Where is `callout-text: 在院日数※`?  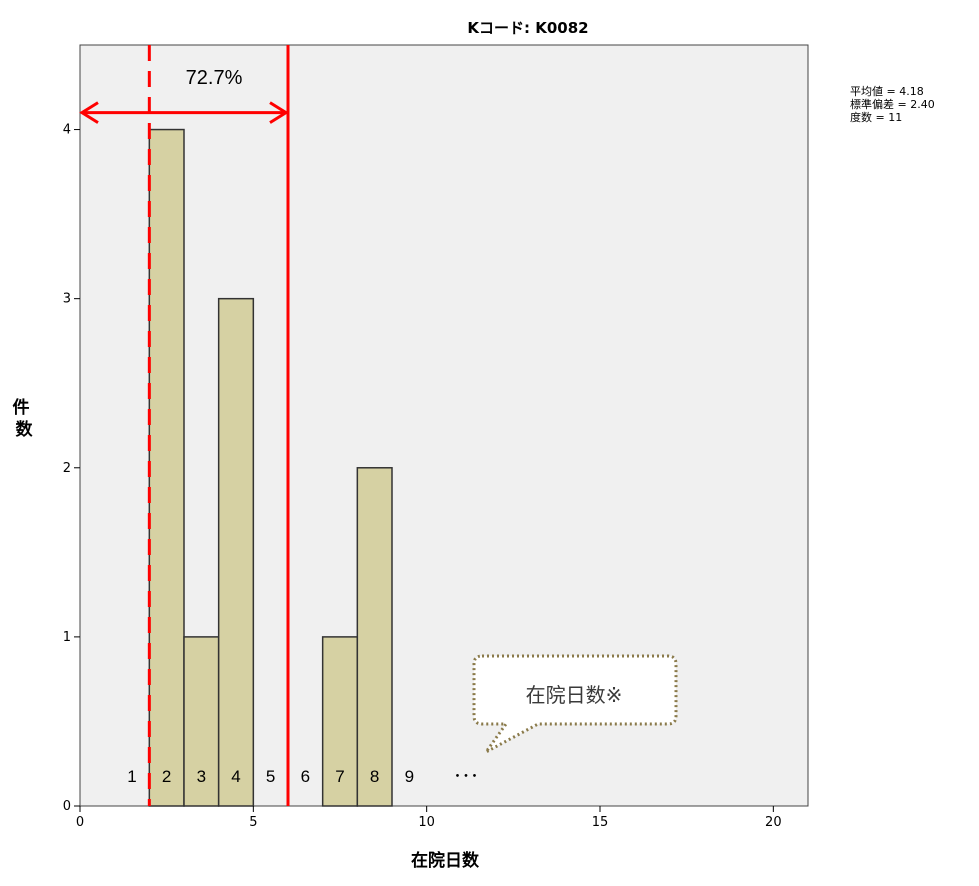 callout-text: 在院日数※ is located at coordinates (574, 695).